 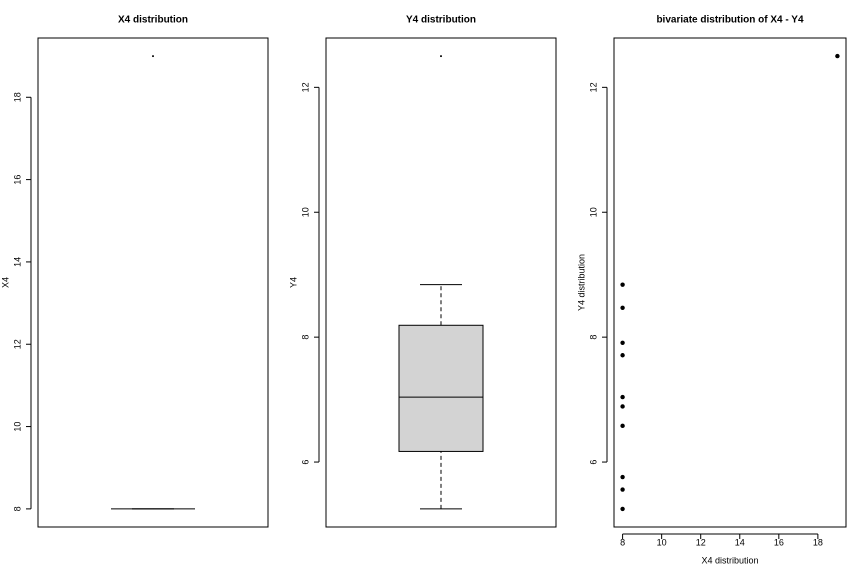 What do you see at coordinates (779, 542) in the screenshot?
I see `x-tick-label: 16` at bounding box center [779, 542].